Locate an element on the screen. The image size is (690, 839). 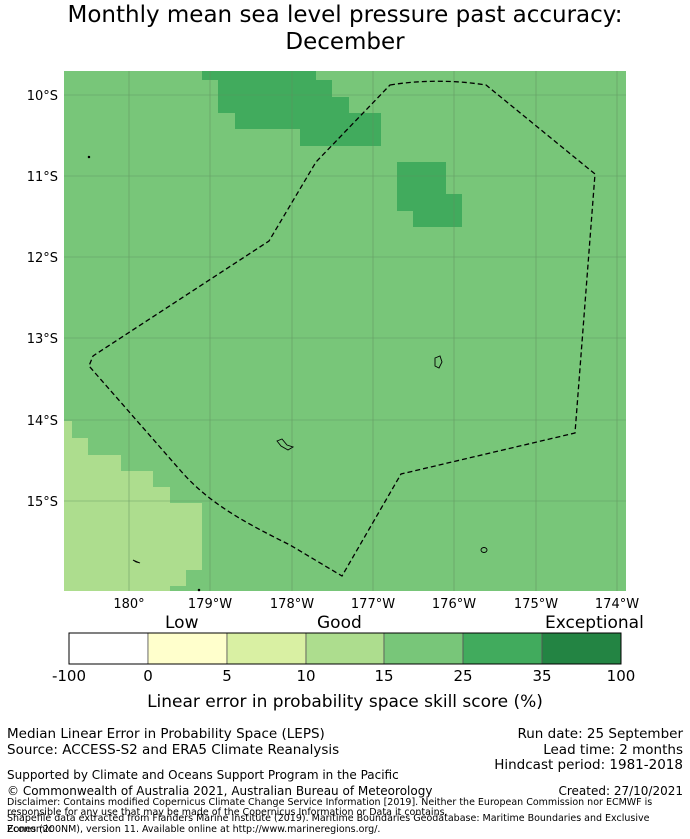
colorbar-frame is located at coordinates (345, 648).